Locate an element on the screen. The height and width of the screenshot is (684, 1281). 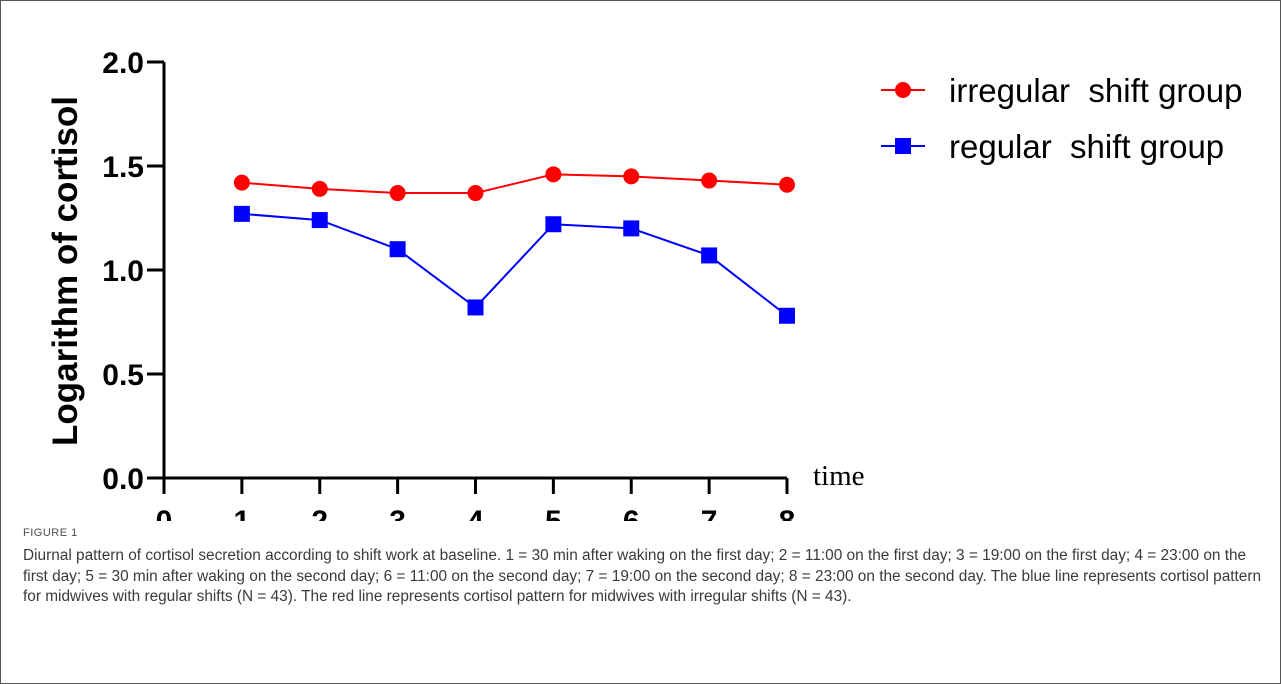
x-tick-label: 6 is located at coordinates (631, 513).